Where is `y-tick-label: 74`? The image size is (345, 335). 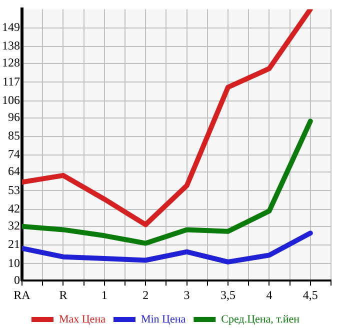
y-tick-label: 74 is located at coordinates (14, 154).